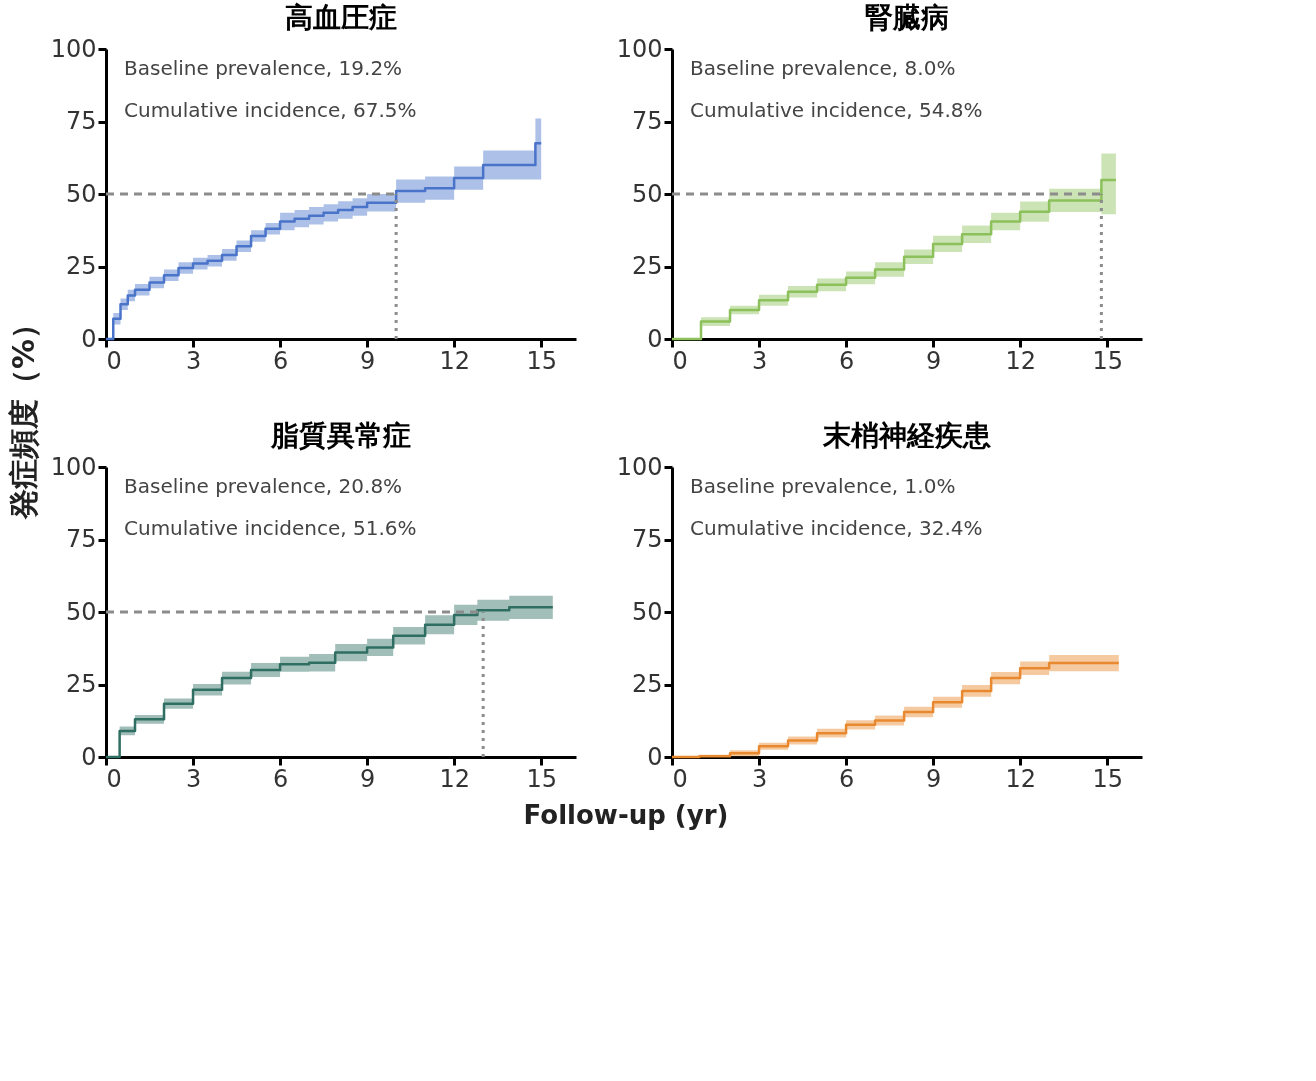 Image resolution: width=1316 pixels, height=1081 pixels. What do you see at coordinates (906, 435) in the screenshot?
I see `chart-title: 末梢神経疾患` at bounding box center [906, 435].